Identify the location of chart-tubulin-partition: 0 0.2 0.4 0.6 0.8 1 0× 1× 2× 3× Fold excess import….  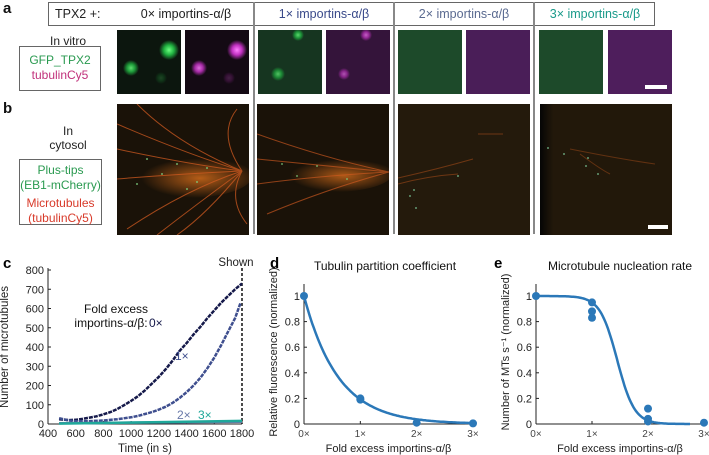
(373, 357).